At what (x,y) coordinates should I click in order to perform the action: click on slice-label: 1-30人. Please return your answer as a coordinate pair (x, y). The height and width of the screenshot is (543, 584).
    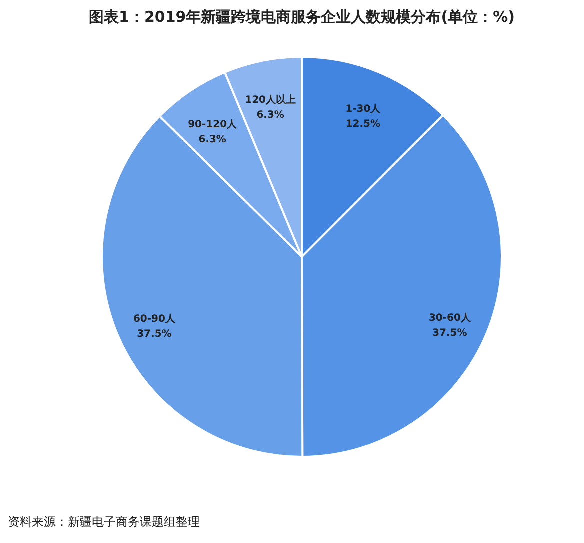
    Looking at the image, I should click on (364, 109).